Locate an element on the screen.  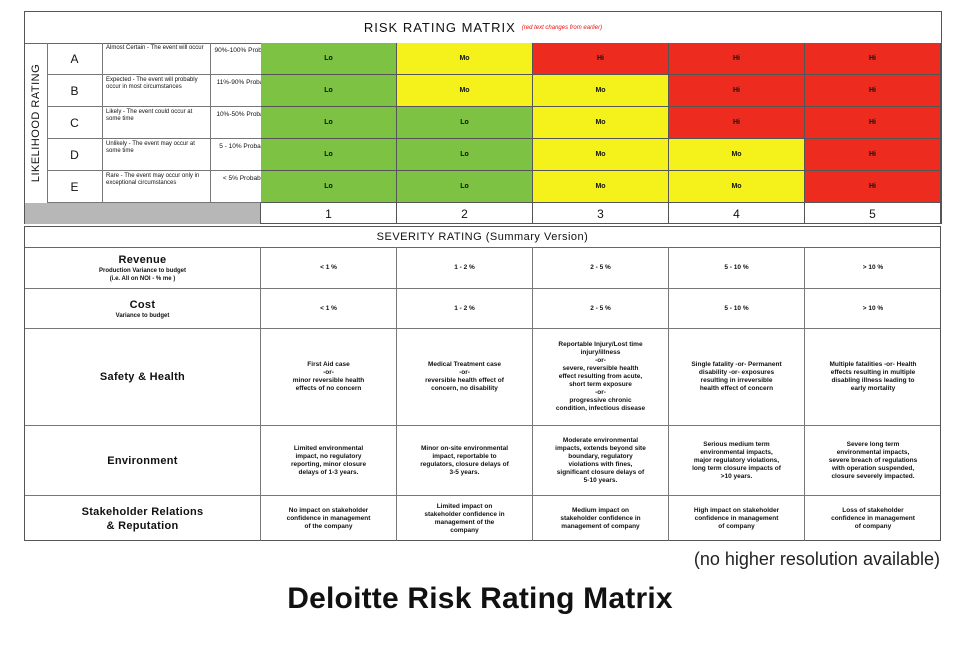
category-name: Revenue is located at coordinates (142, 259).